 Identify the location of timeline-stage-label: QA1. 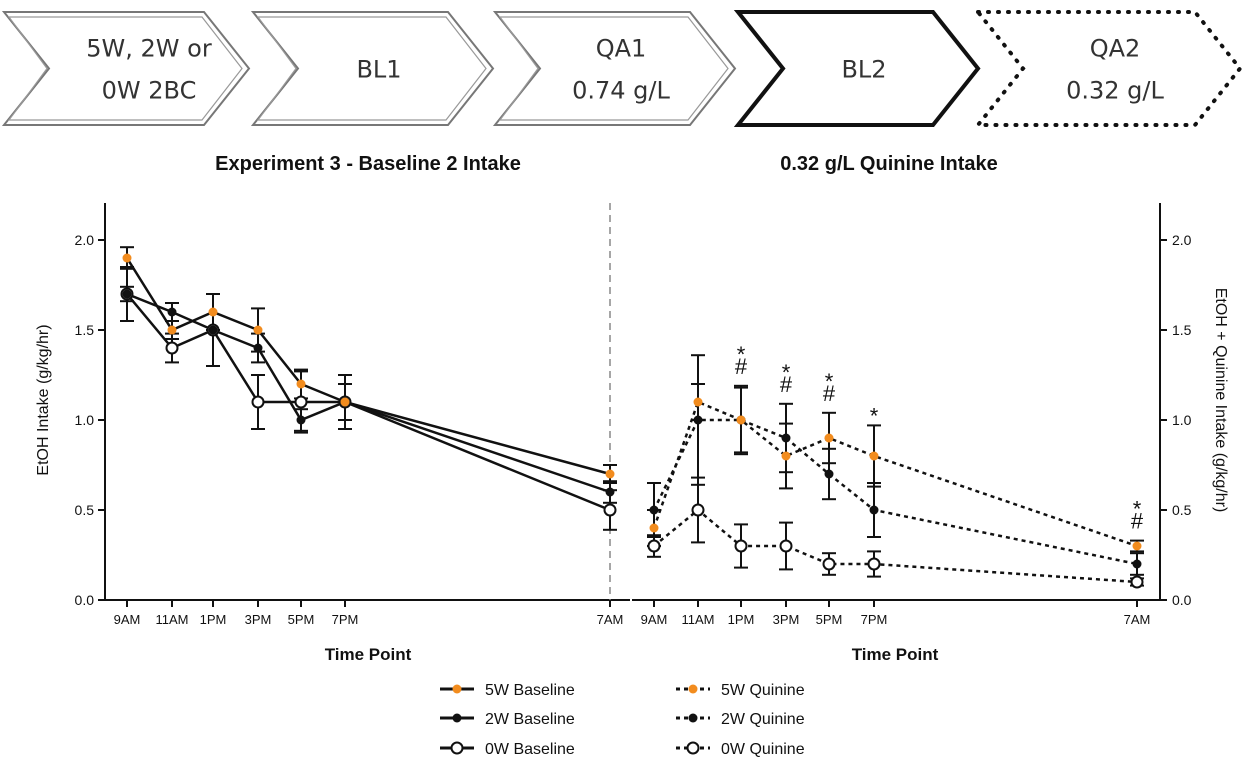
(621, 49).